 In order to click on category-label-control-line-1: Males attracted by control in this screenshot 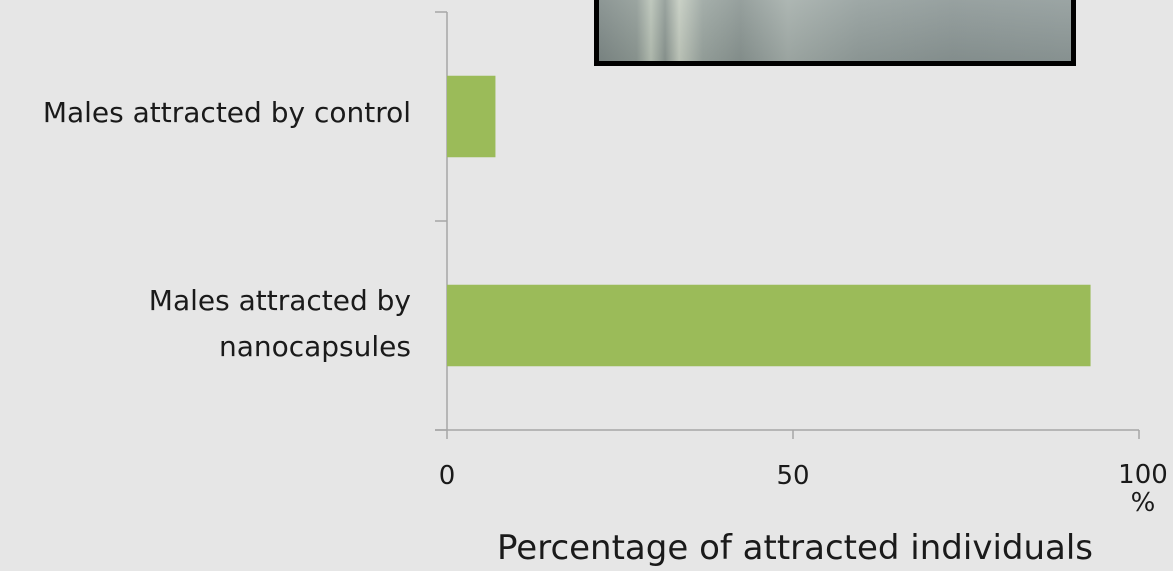, I will do `click(226, 112)`.